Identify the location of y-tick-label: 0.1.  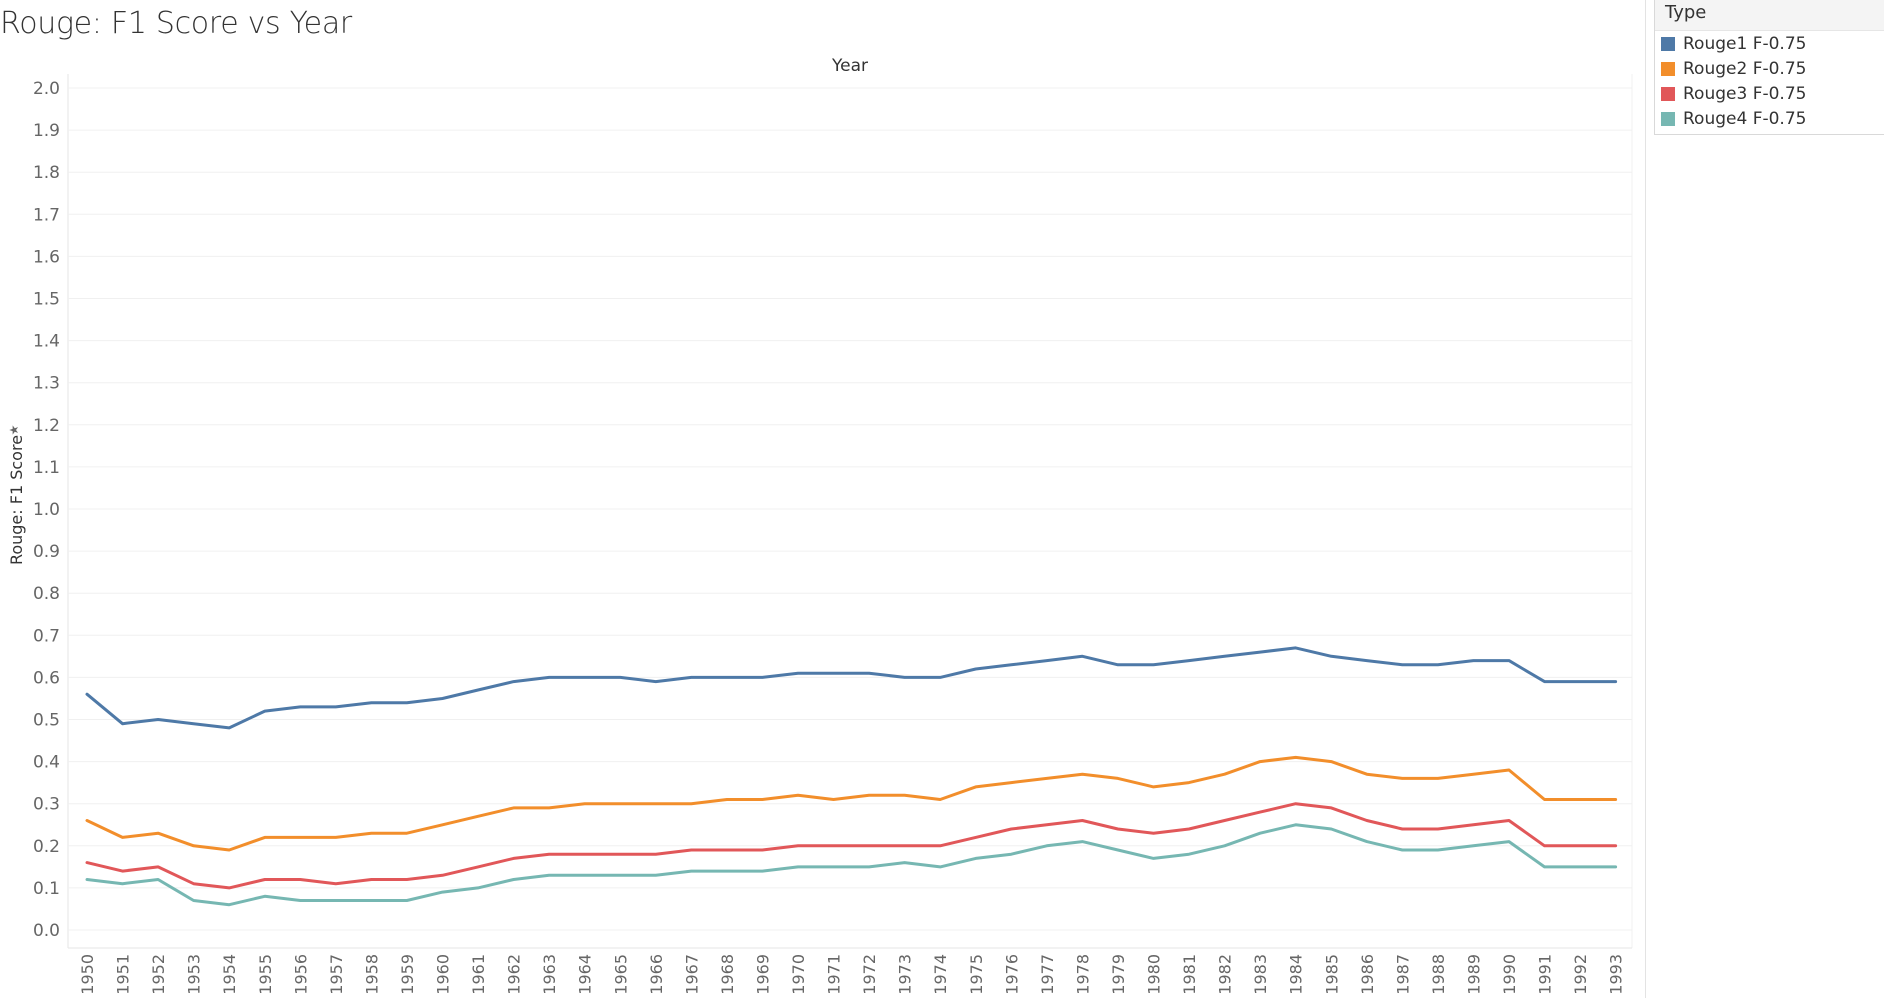
(46, 889).